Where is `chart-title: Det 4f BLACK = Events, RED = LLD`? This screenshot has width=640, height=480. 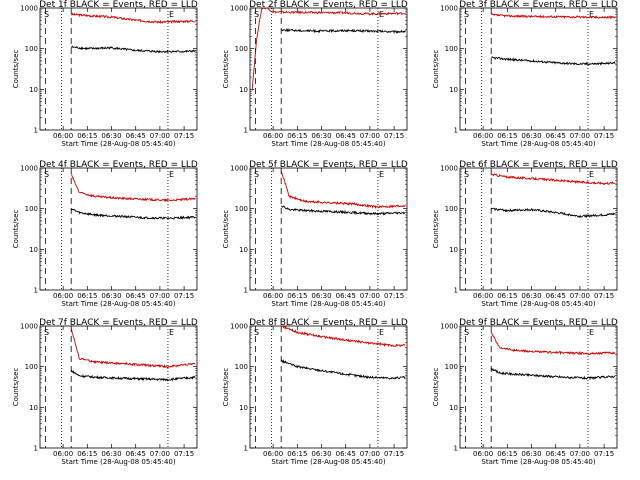
chart-title: Det 4f BLACK = Events, RED = LLD is located at coordinates (118, 165).